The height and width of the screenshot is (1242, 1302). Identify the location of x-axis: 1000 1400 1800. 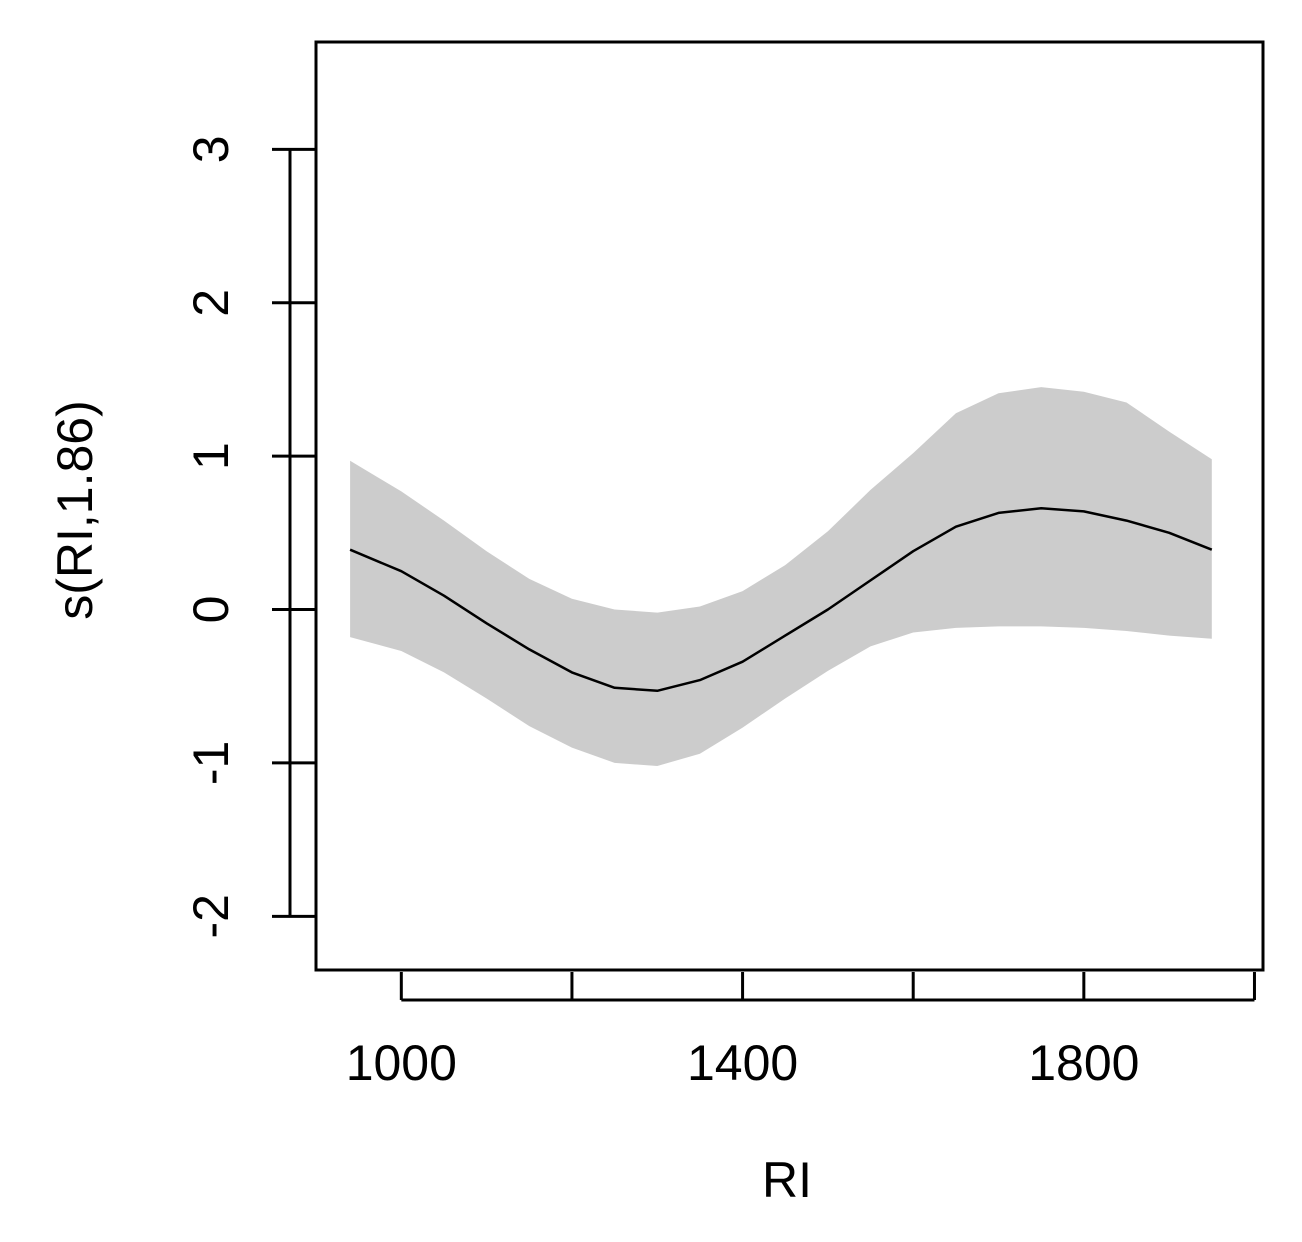
(801, 1031).